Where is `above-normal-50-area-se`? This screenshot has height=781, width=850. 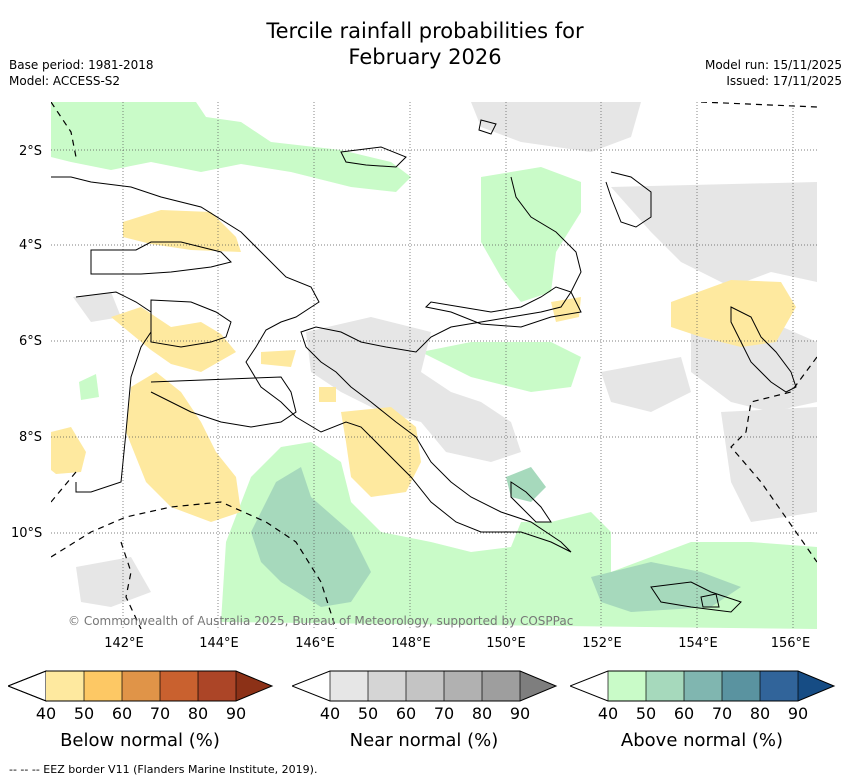
above-normal-50-area-se is located at coordinates (666, 587).